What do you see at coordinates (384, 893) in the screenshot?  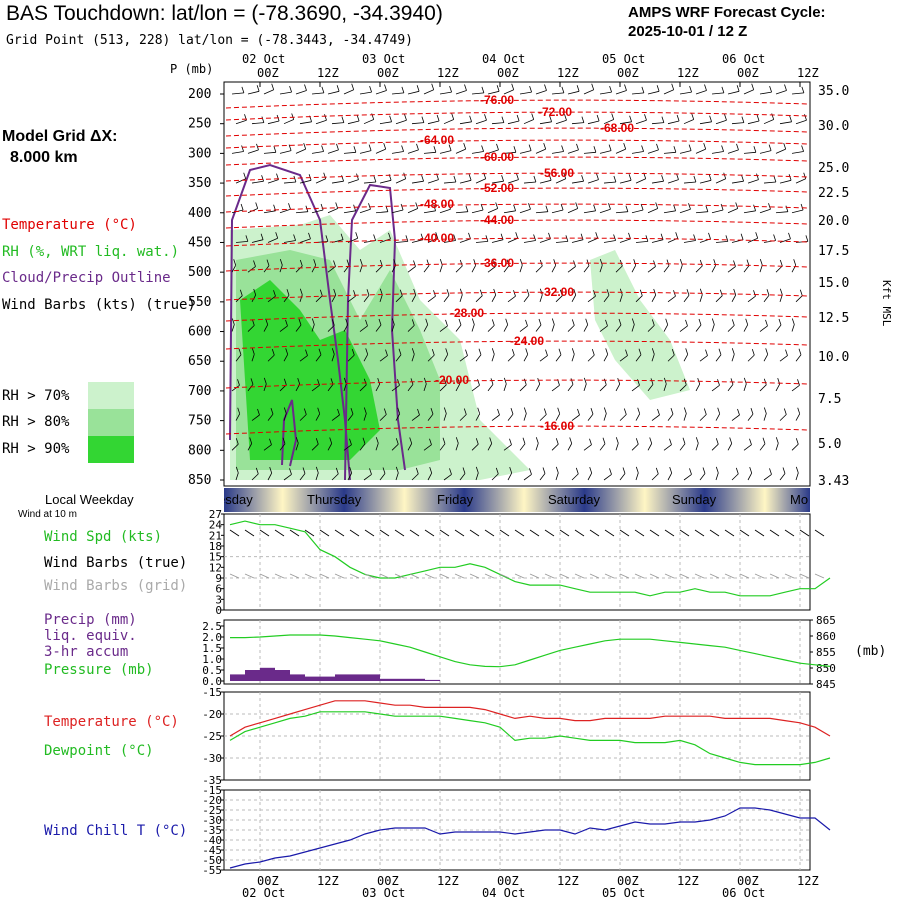 I see `bottom-date-1: 03 Oct` at bounding box center [384, 893].